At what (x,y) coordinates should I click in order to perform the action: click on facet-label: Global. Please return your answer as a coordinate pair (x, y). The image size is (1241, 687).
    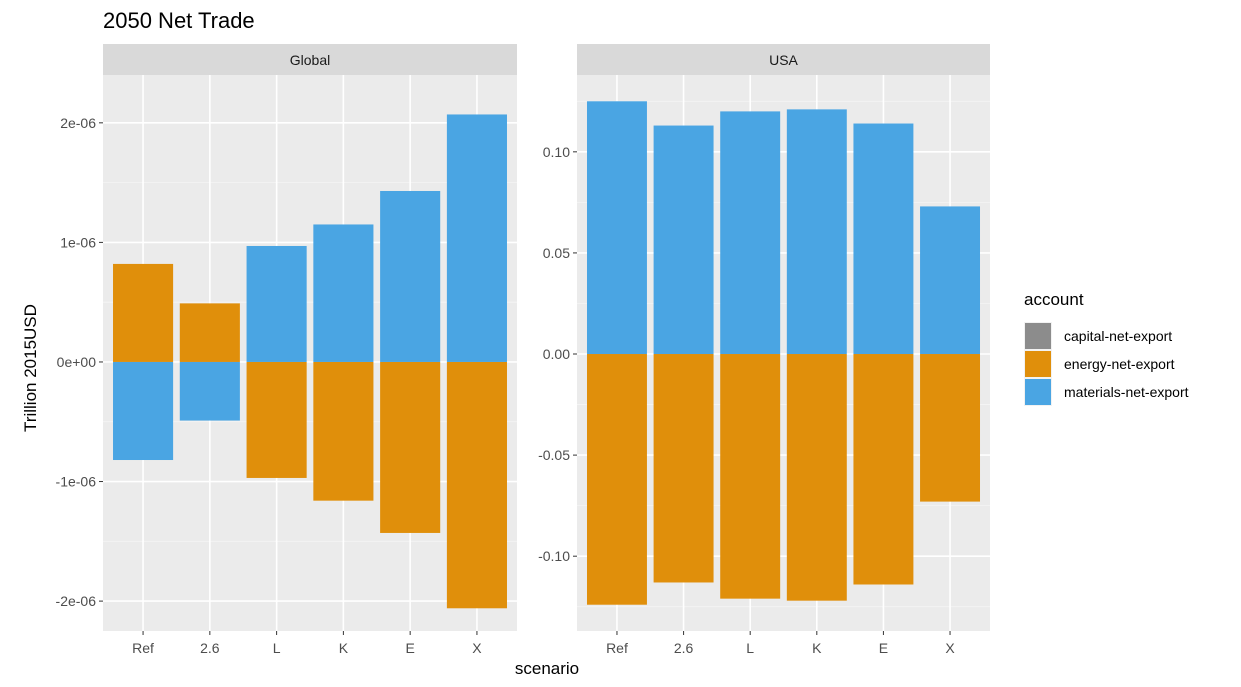
    Looking at the image, I should click on (310, 60).